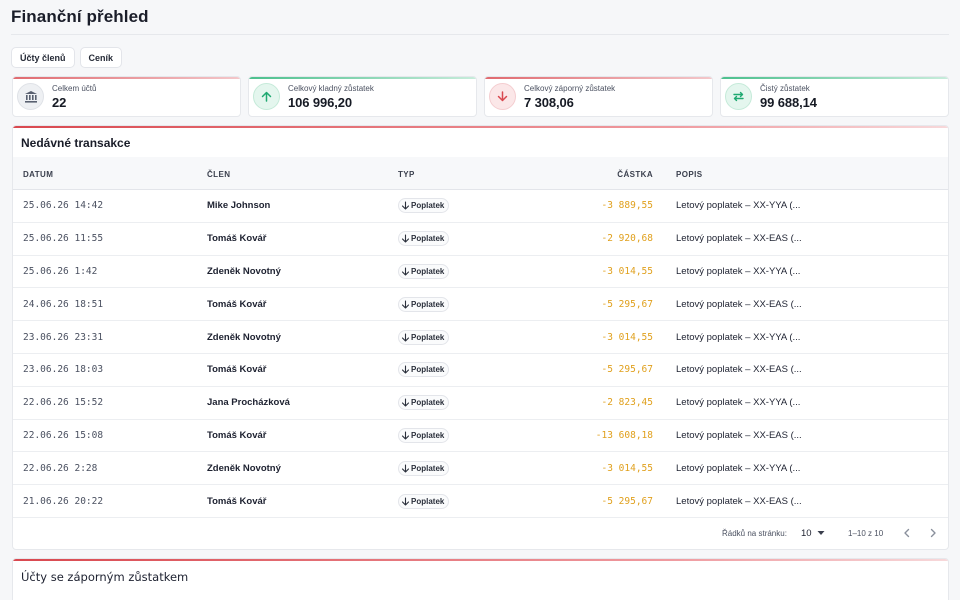 The image size is (960, 600). What do you see at coordinates (248, 403) in the screenshot?
I see `transaction-member: Jana Procházková` at bounding box center [248, 403].